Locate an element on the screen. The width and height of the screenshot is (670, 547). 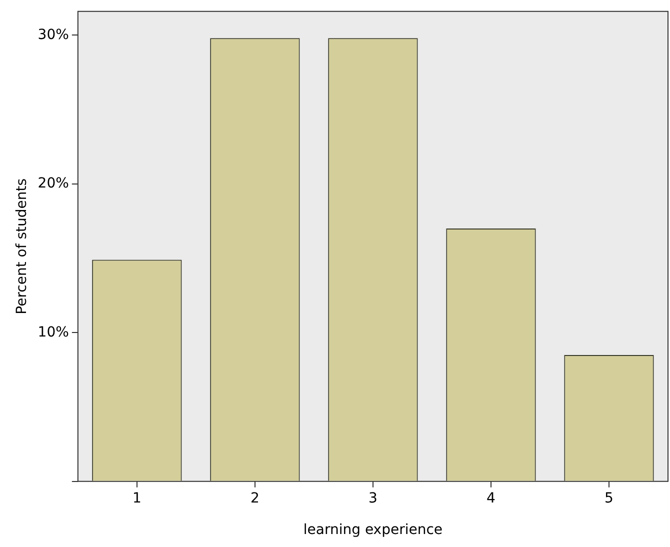
y-tick-label: 10% is located at coordinates (53, 332).